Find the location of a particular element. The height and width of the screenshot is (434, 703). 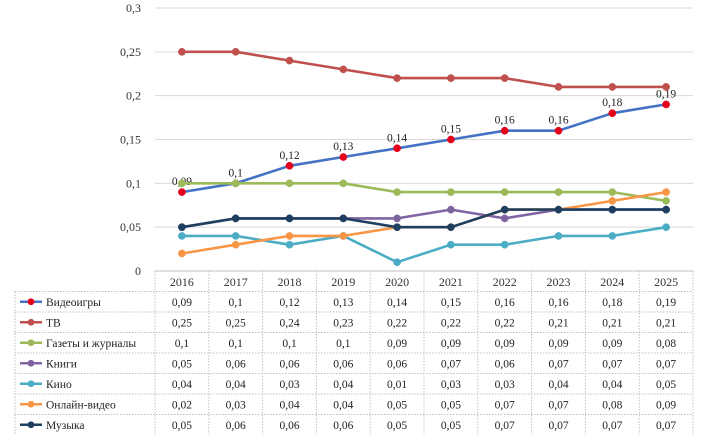

x-tick-label: 2020 is located at coordinates (397, 282).